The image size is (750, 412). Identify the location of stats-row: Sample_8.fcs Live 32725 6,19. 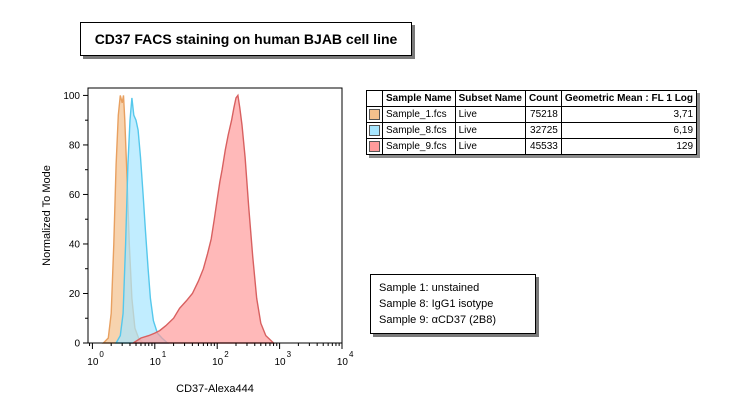
(532, 130).